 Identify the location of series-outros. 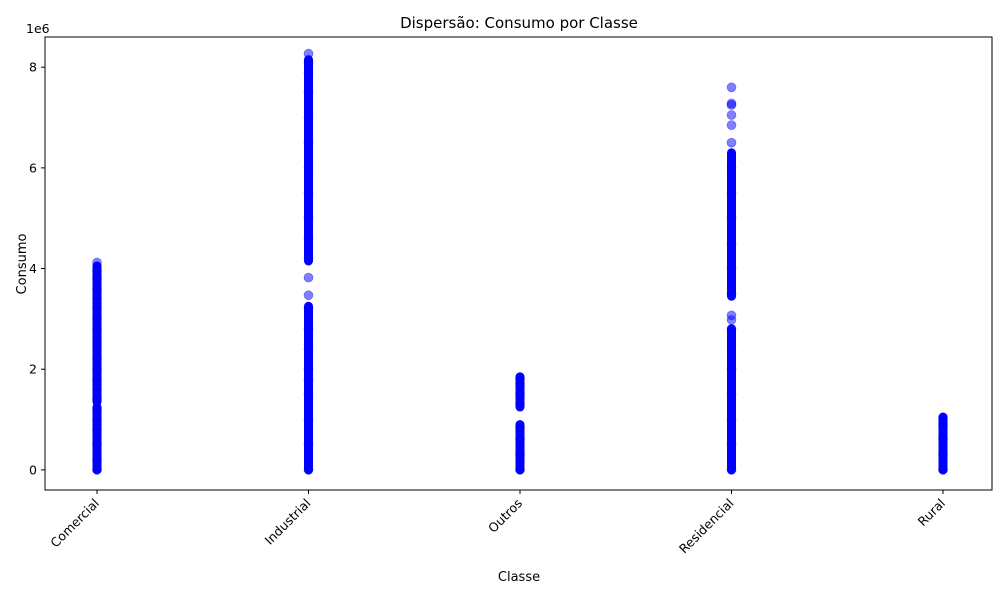
(520, 423).